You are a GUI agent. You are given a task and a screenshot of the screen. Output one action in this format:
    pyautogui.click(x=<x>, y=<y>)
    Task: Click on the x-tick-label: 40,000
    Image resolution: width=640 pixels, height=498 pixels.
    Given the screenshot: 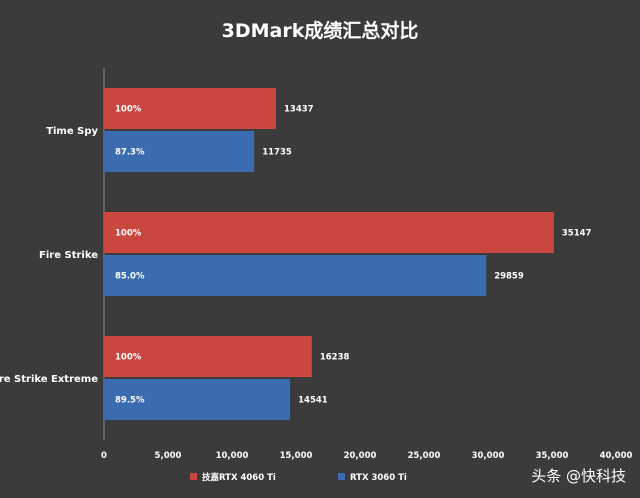 What is the action you would take?
    pyautogui.click(x=616, y=456)
    